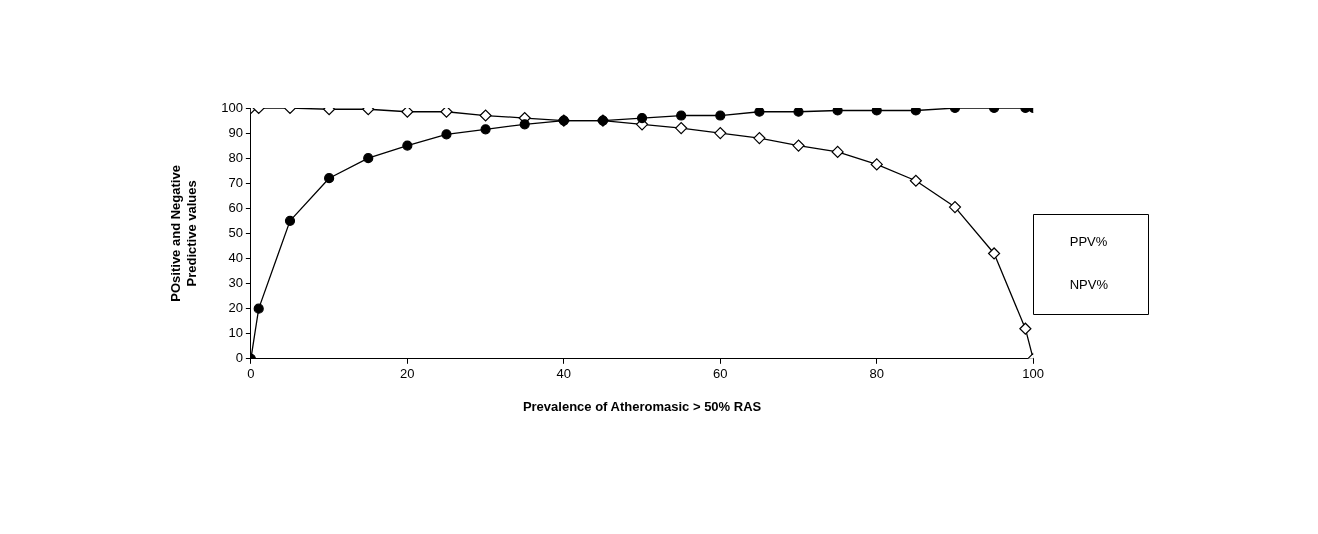  I want to click on y-tick-label: 60, so click(235, 207).